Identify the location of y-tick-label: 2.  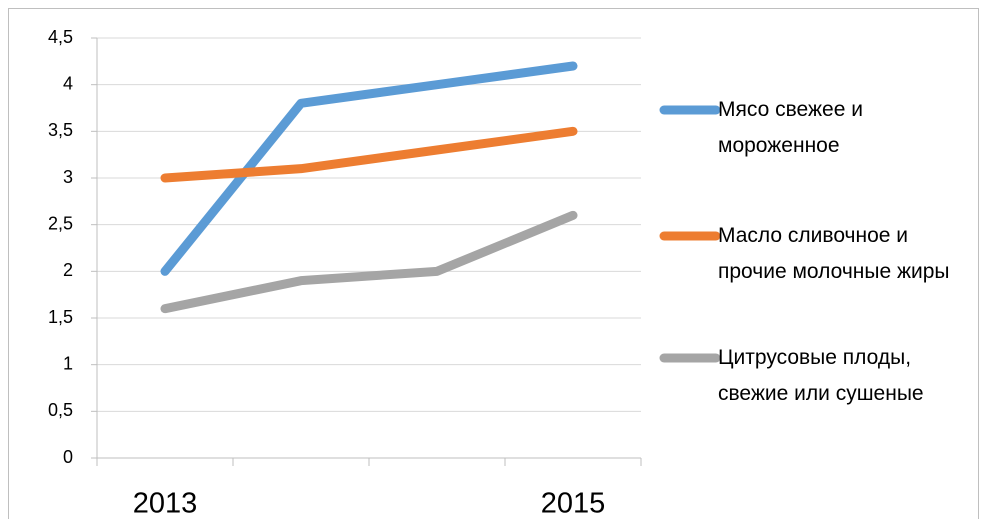
(68, 270).